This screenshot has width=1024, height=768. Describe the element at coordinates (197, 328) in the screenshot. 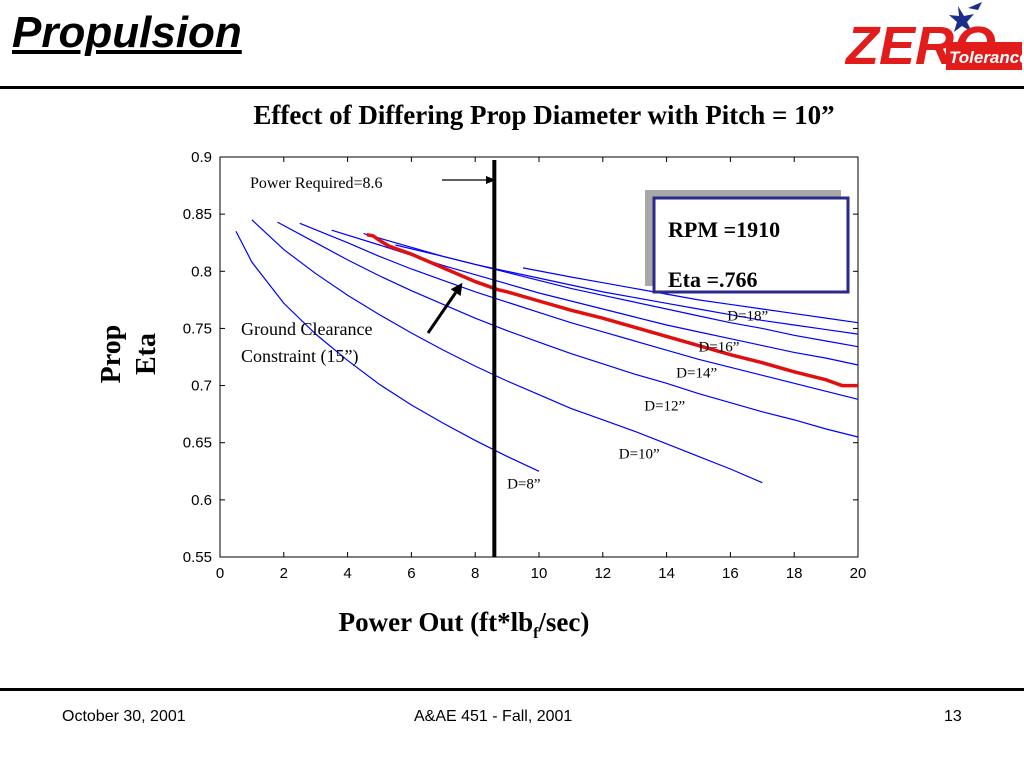

I see `y-tick-label: 0.75` at that location.